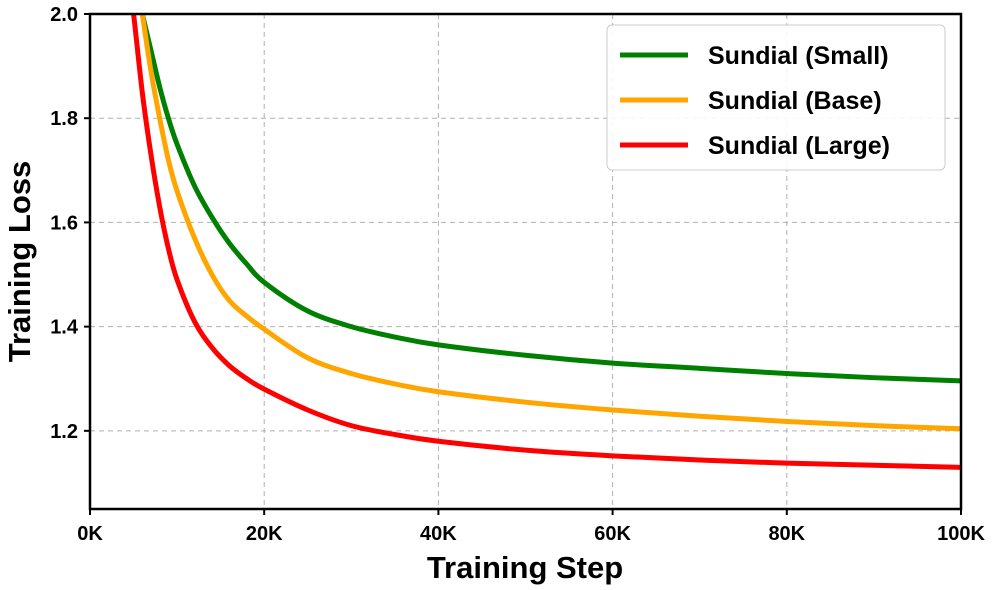 The width and height of the screenshot is (997, 590). What do you see at coordinates (612, 534) in the screenshot?
I see `x-tick-label: 60K` at bounding box center [612, 534].